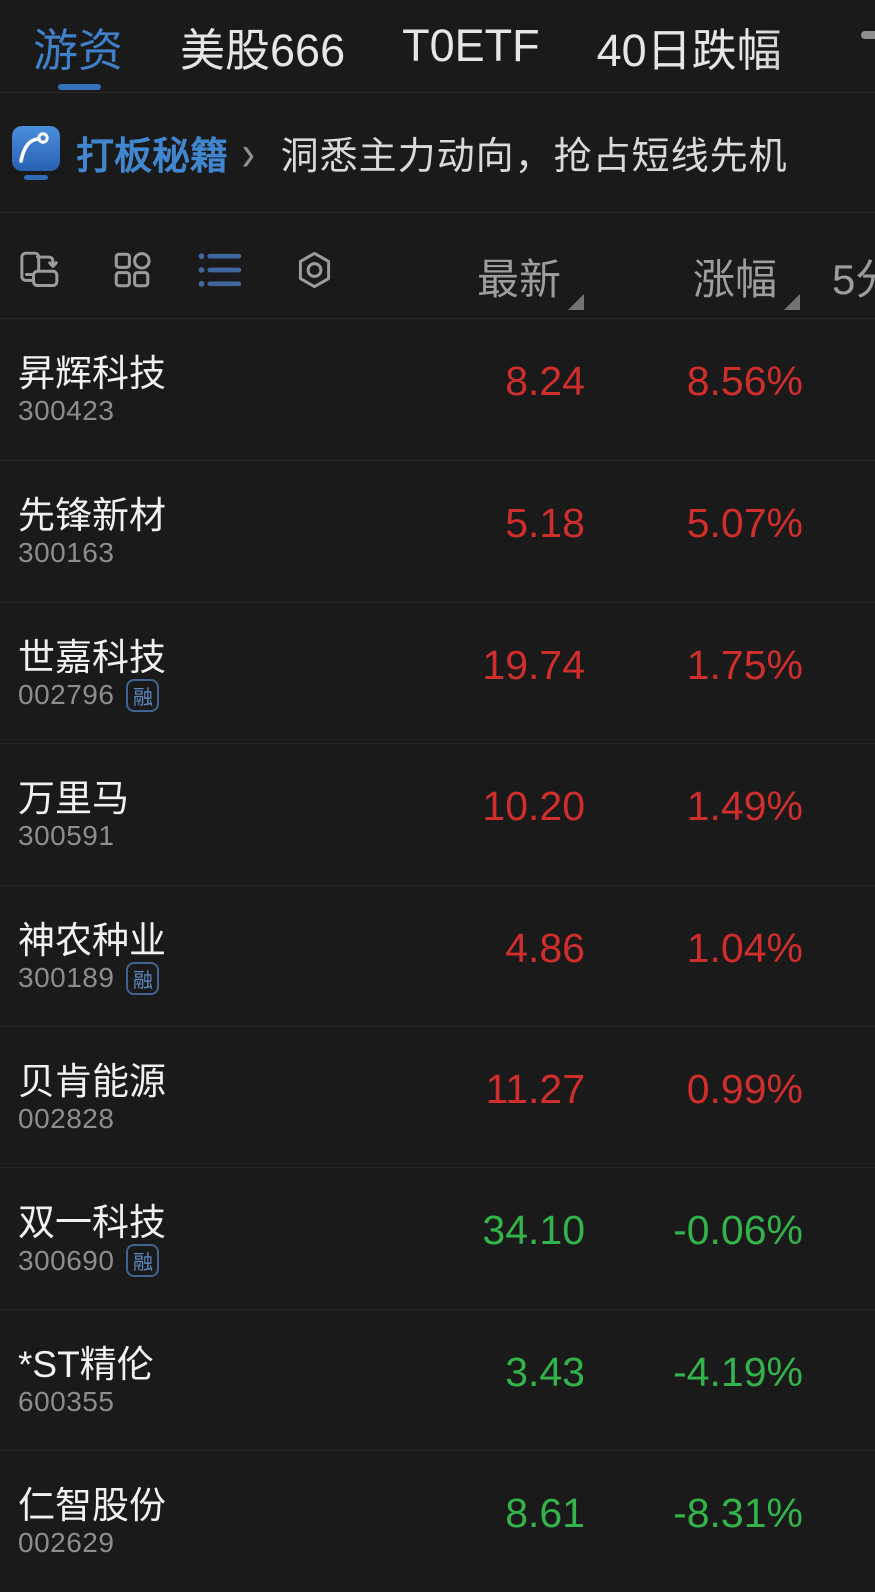  Describe the element at coordinates (744, 523) in the screenshot. I see `stock-change: 5.07%` at that location.